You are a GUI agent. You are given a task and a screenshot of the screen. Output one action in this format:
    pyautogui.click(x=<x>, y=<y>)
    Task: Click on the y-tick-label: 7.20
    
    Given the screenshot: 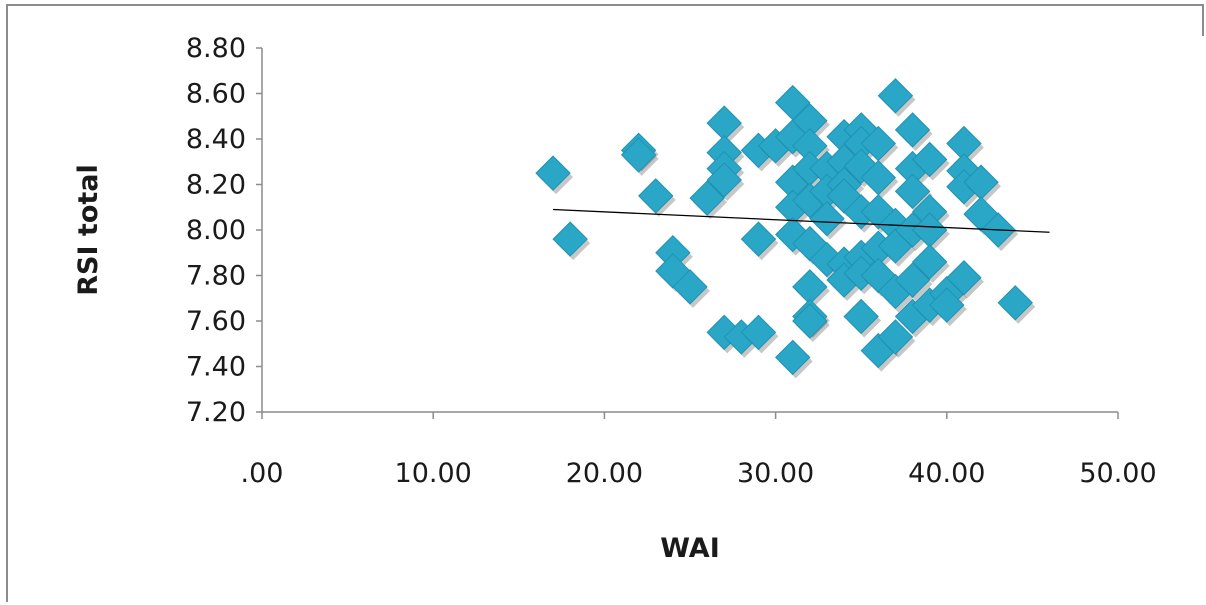 What is the action you would take?
    pyautogui.click(x=216, y=412)
    